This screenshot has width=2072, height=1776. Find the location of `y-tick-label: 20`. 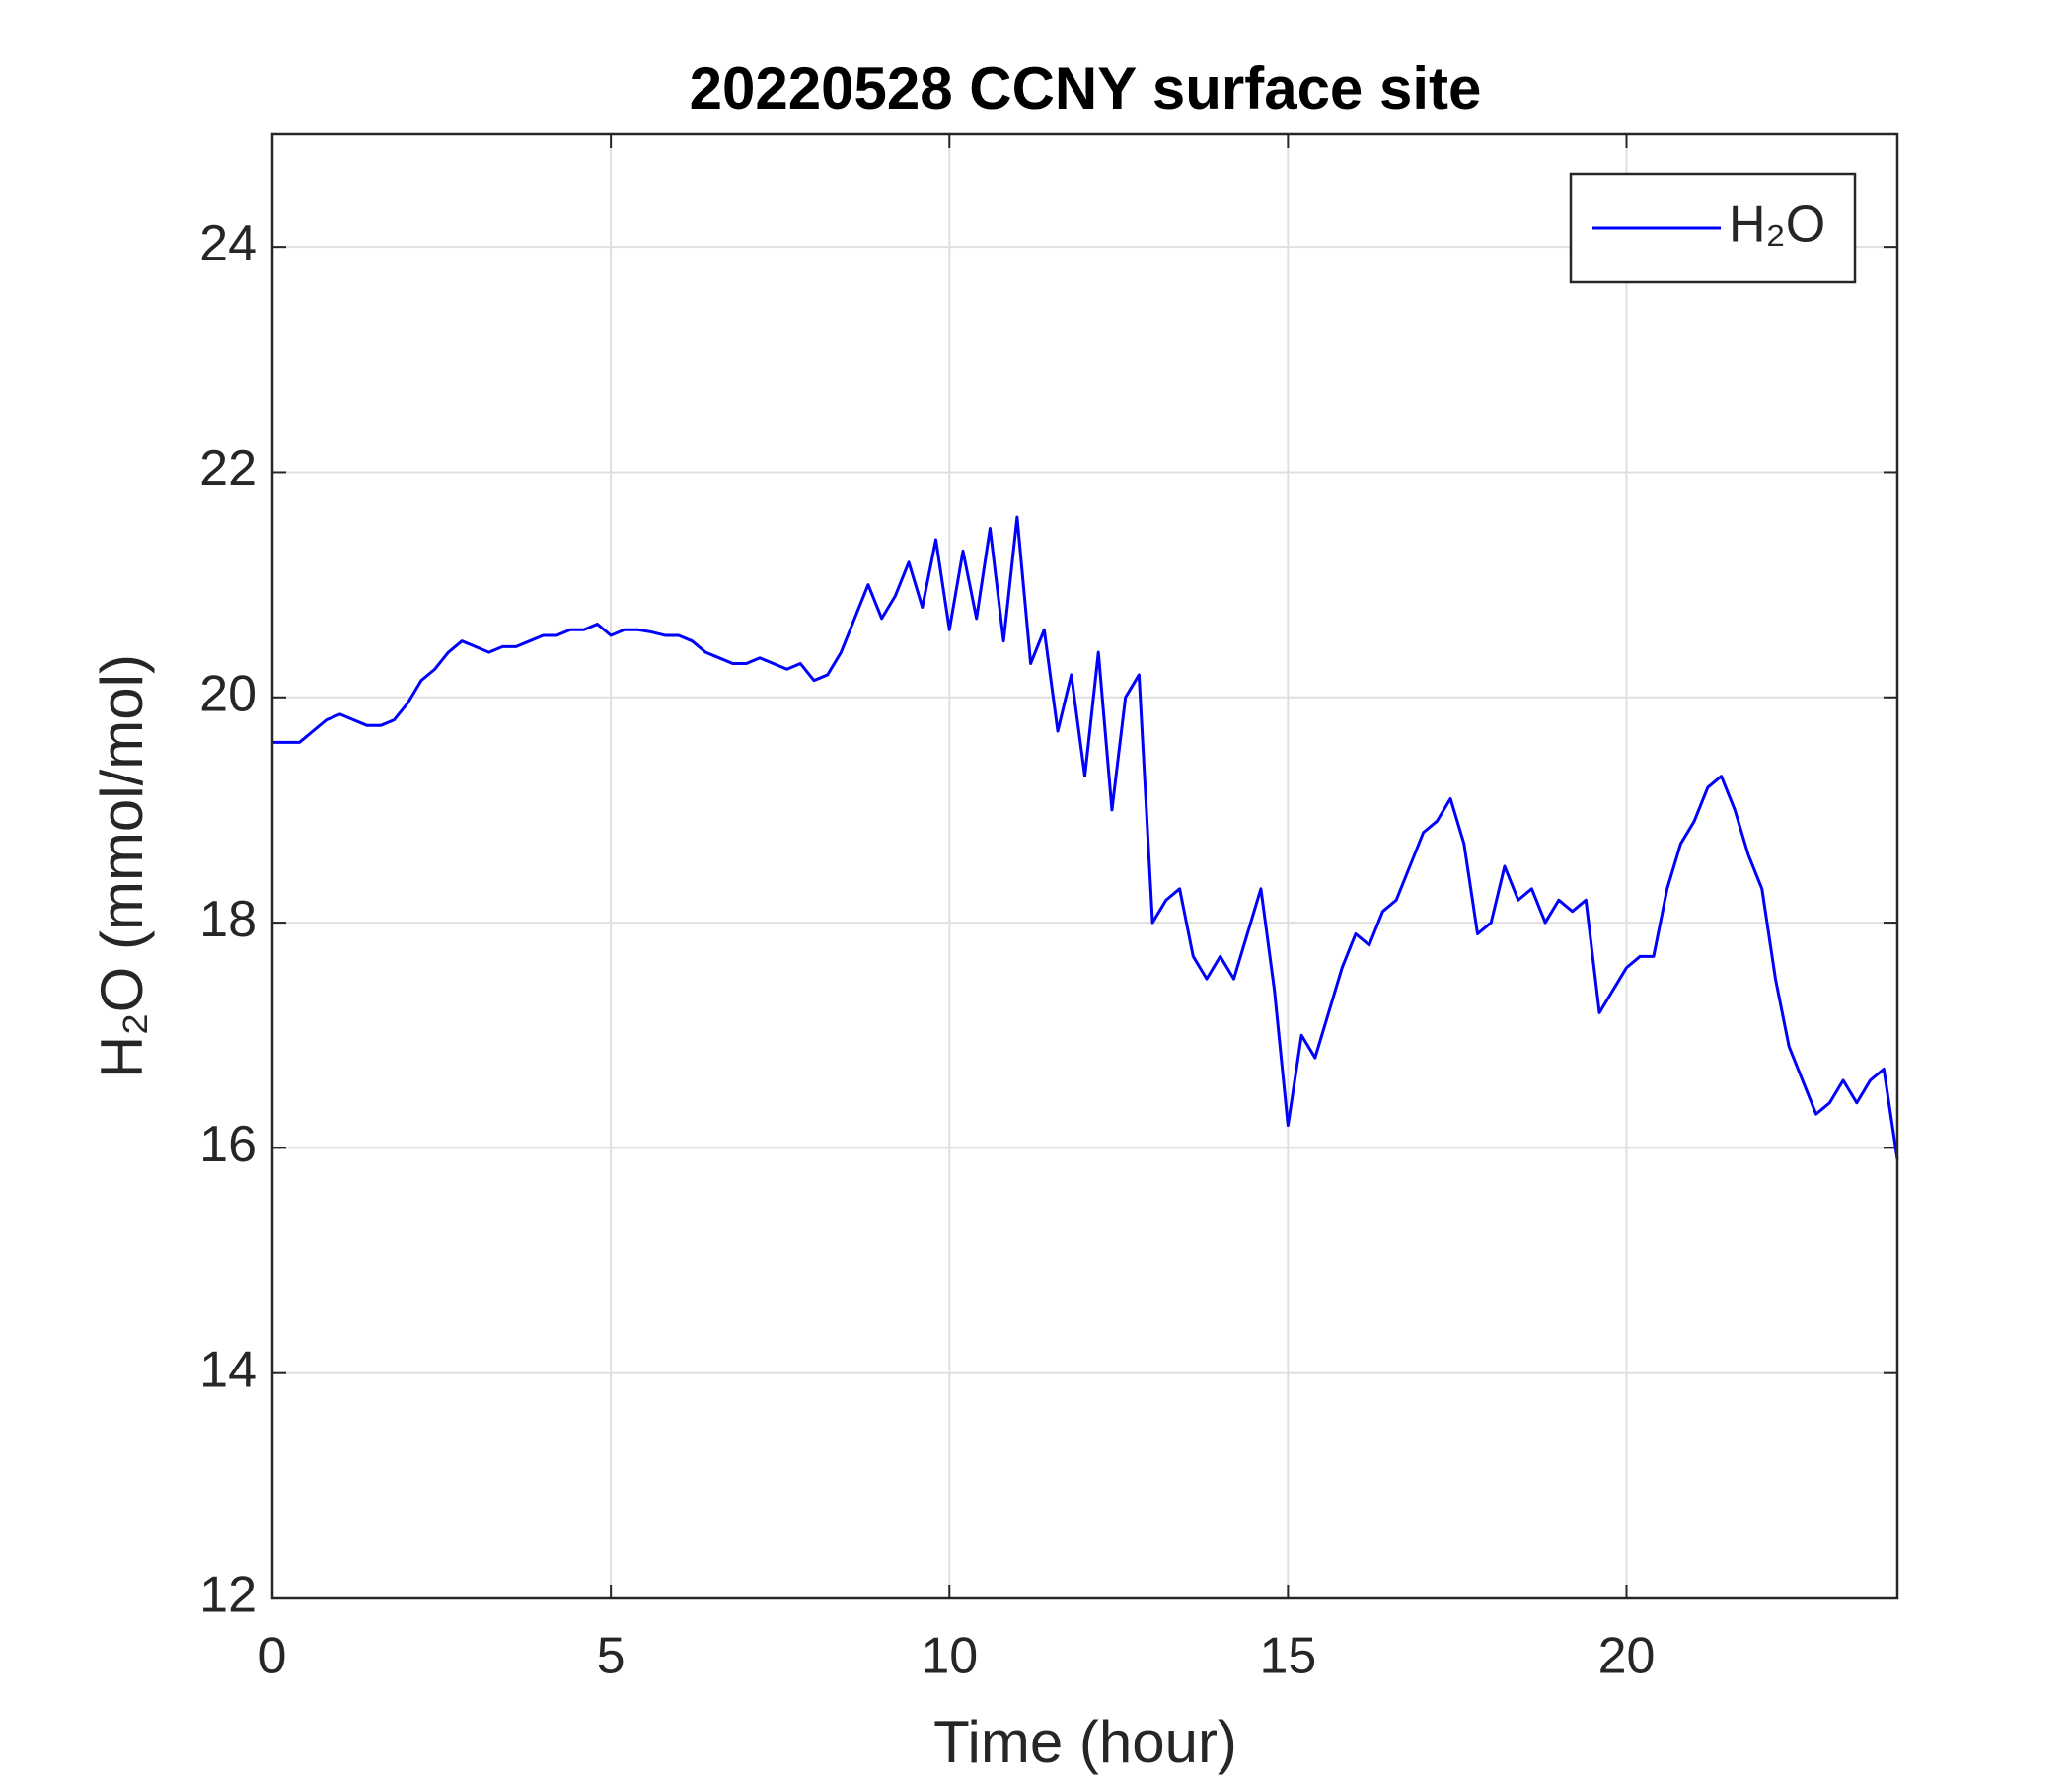

y-tick-label: 20 is located at coordinates (228, 695).